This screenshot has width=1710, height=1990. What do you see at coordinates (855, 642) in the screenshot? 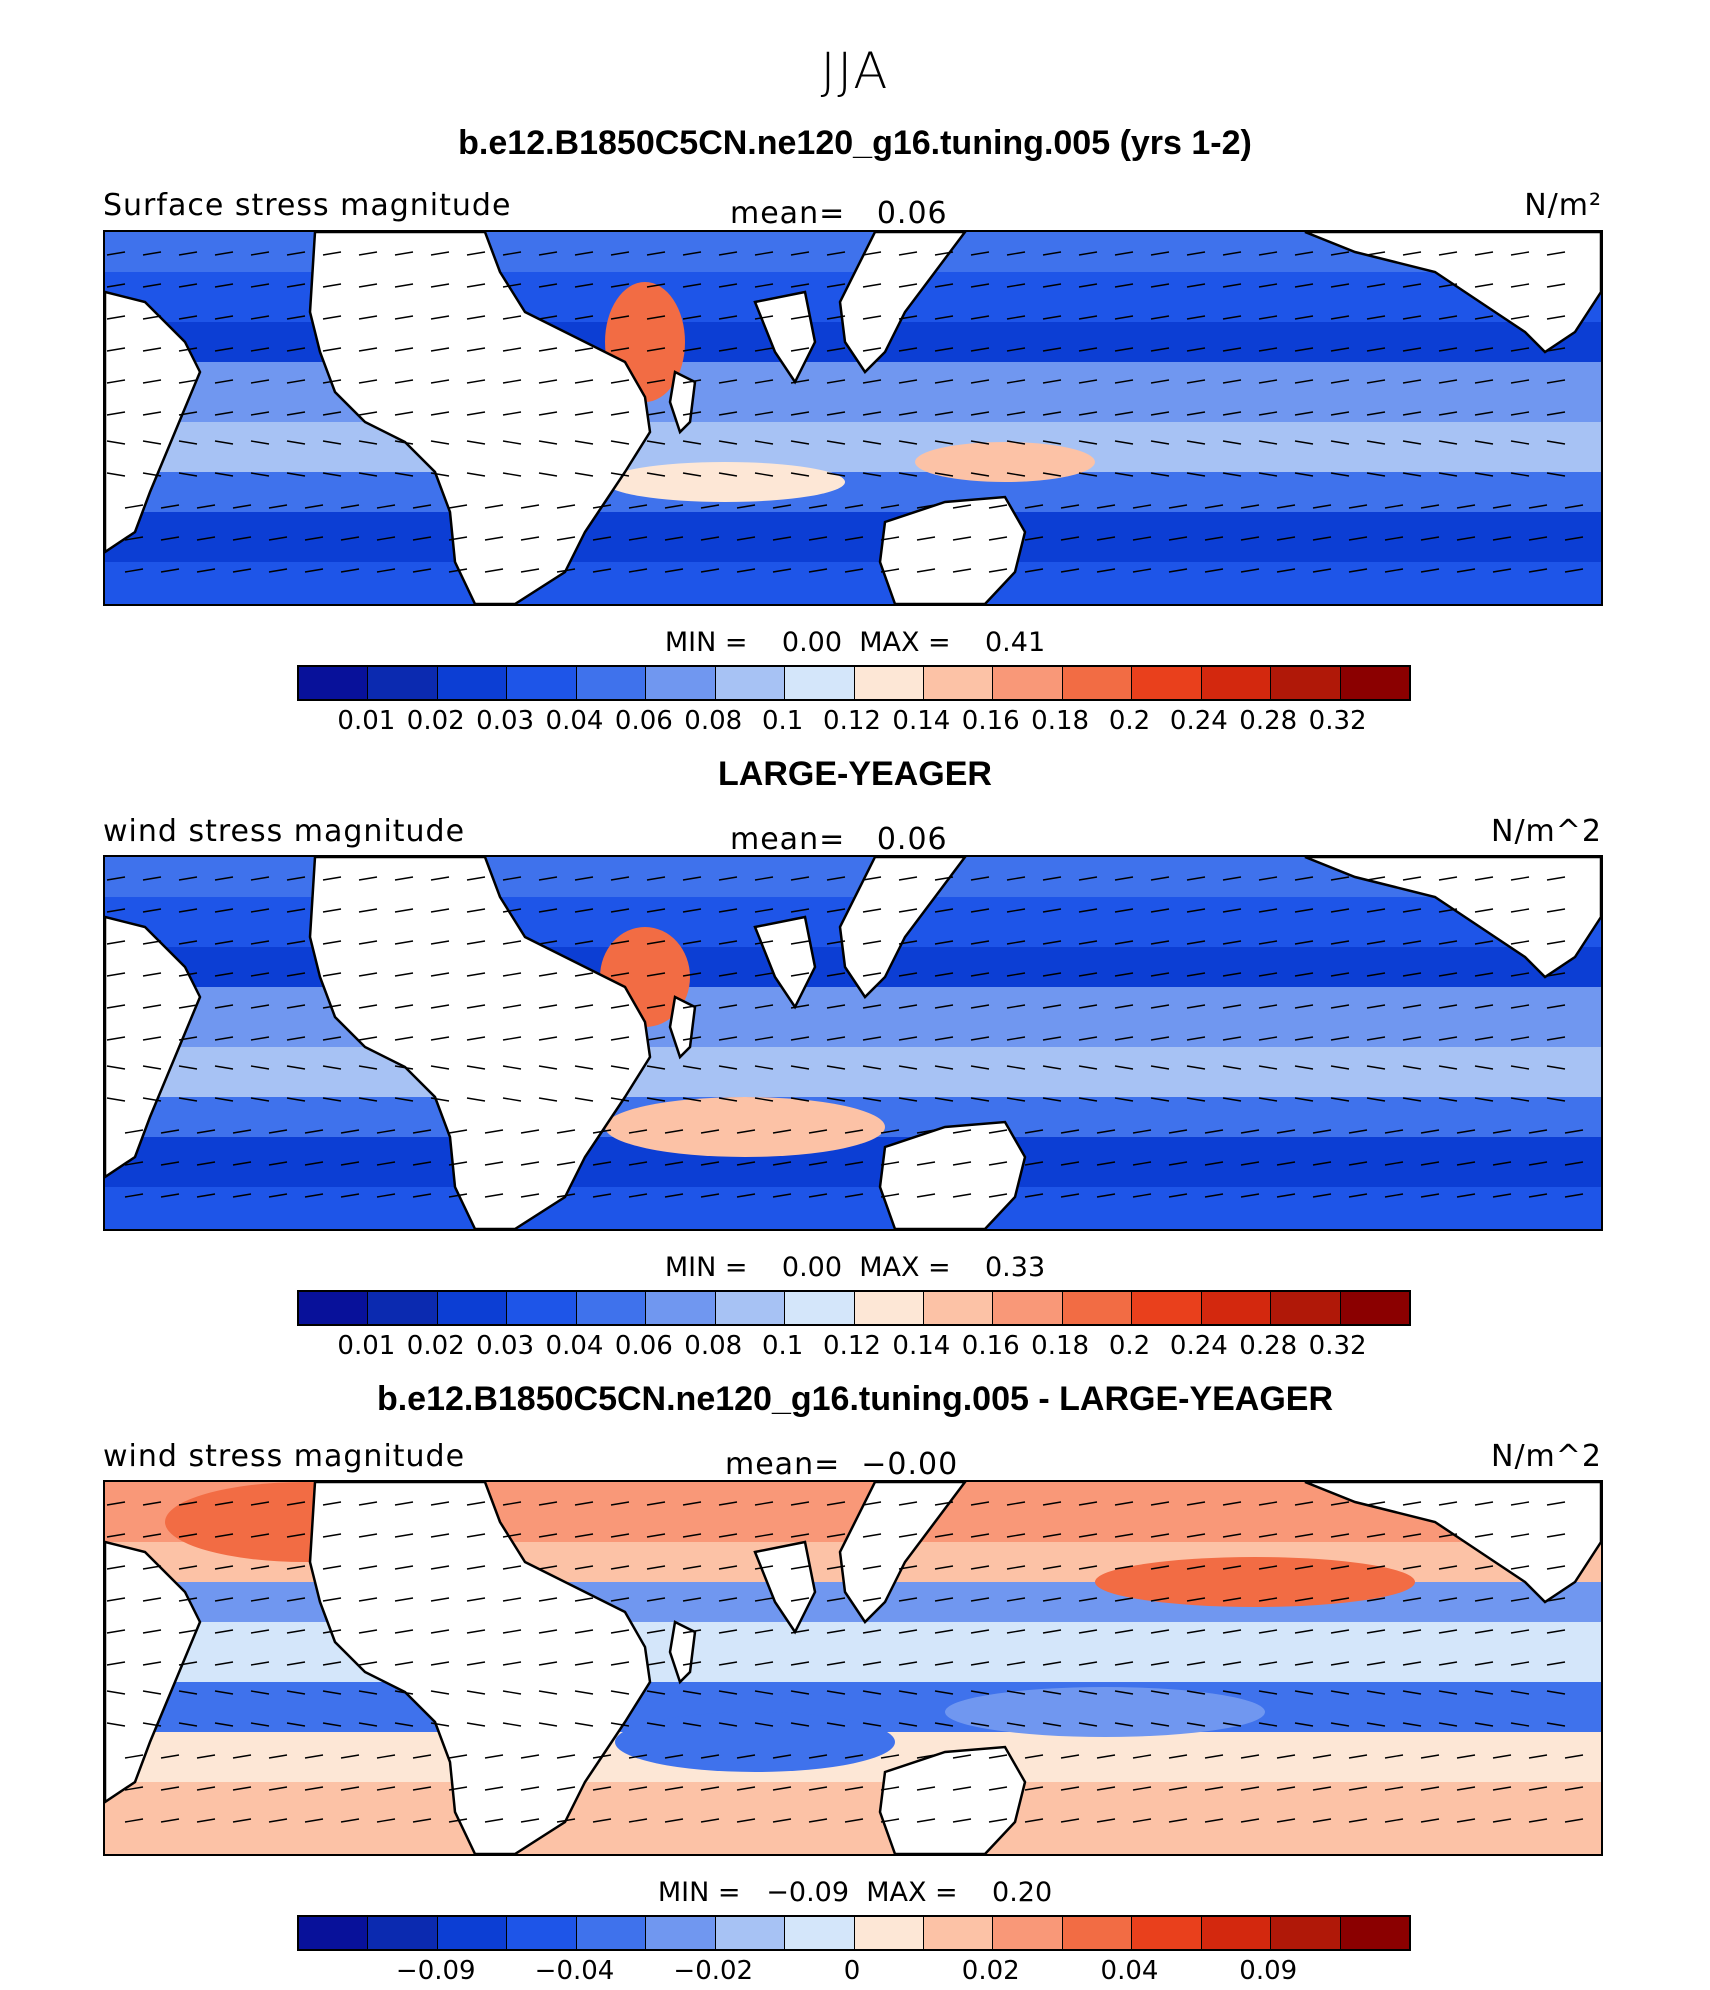
I see `panel-1-minmax: MIN = 0.00 MAX = 0.41` at bounding box center [855, 642].